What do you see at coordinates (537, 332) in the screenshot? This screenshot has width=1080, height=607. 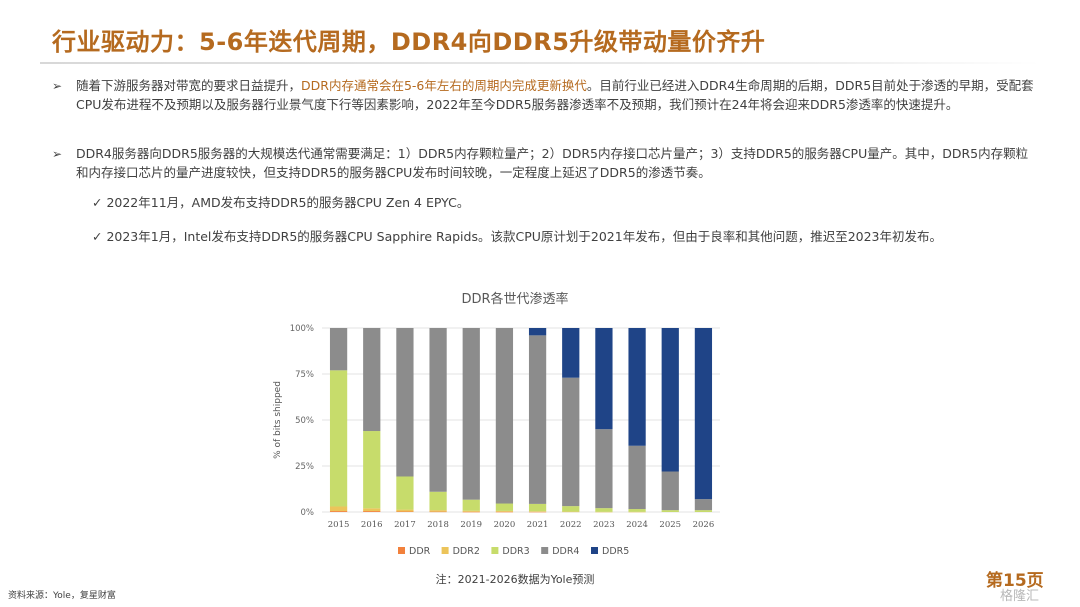 I see `bar-segment-ddr5-2021` at bounding box center [537, 332].